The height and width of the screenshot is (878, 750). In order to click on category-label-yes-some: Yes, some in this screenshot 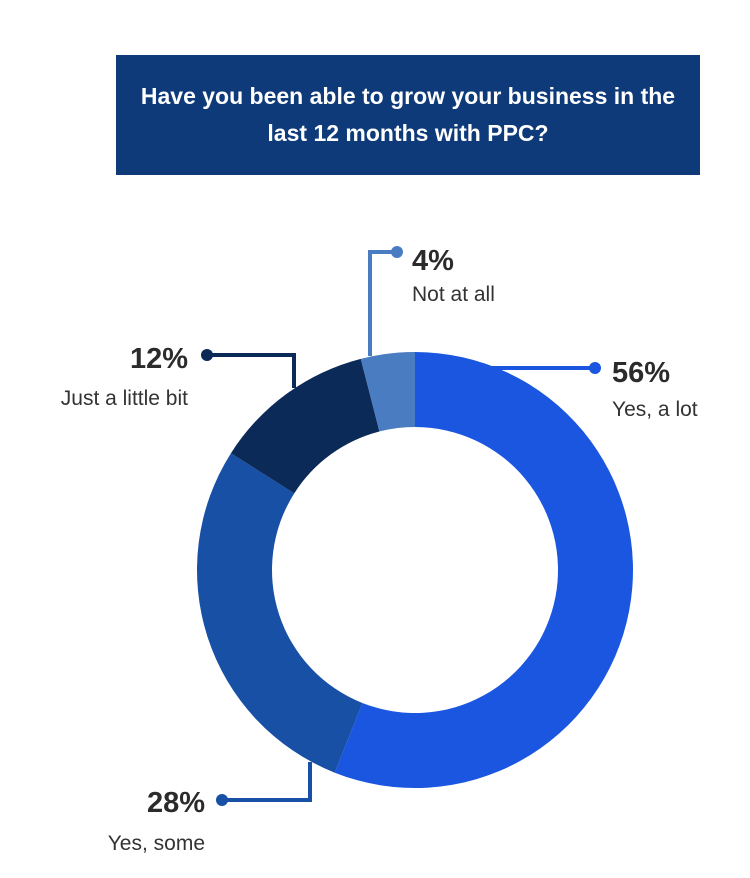, I will do `click(156, 843)`.